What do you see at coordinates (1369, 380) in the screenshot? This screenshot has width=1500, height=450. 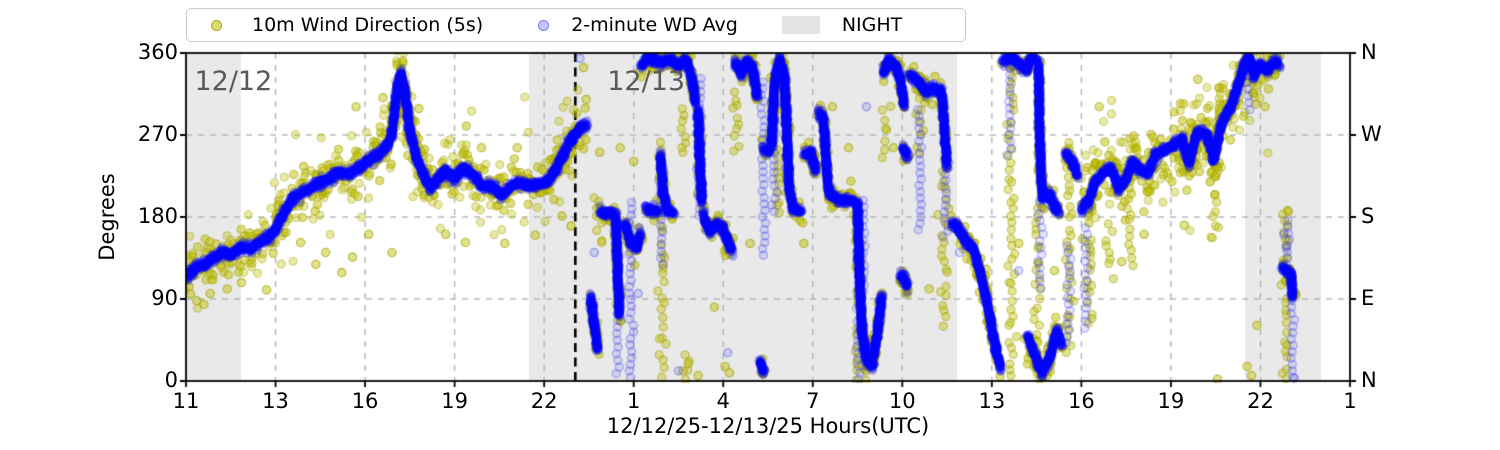 I see `compass-n-bottom: N` at bounding box center [1369, 380].